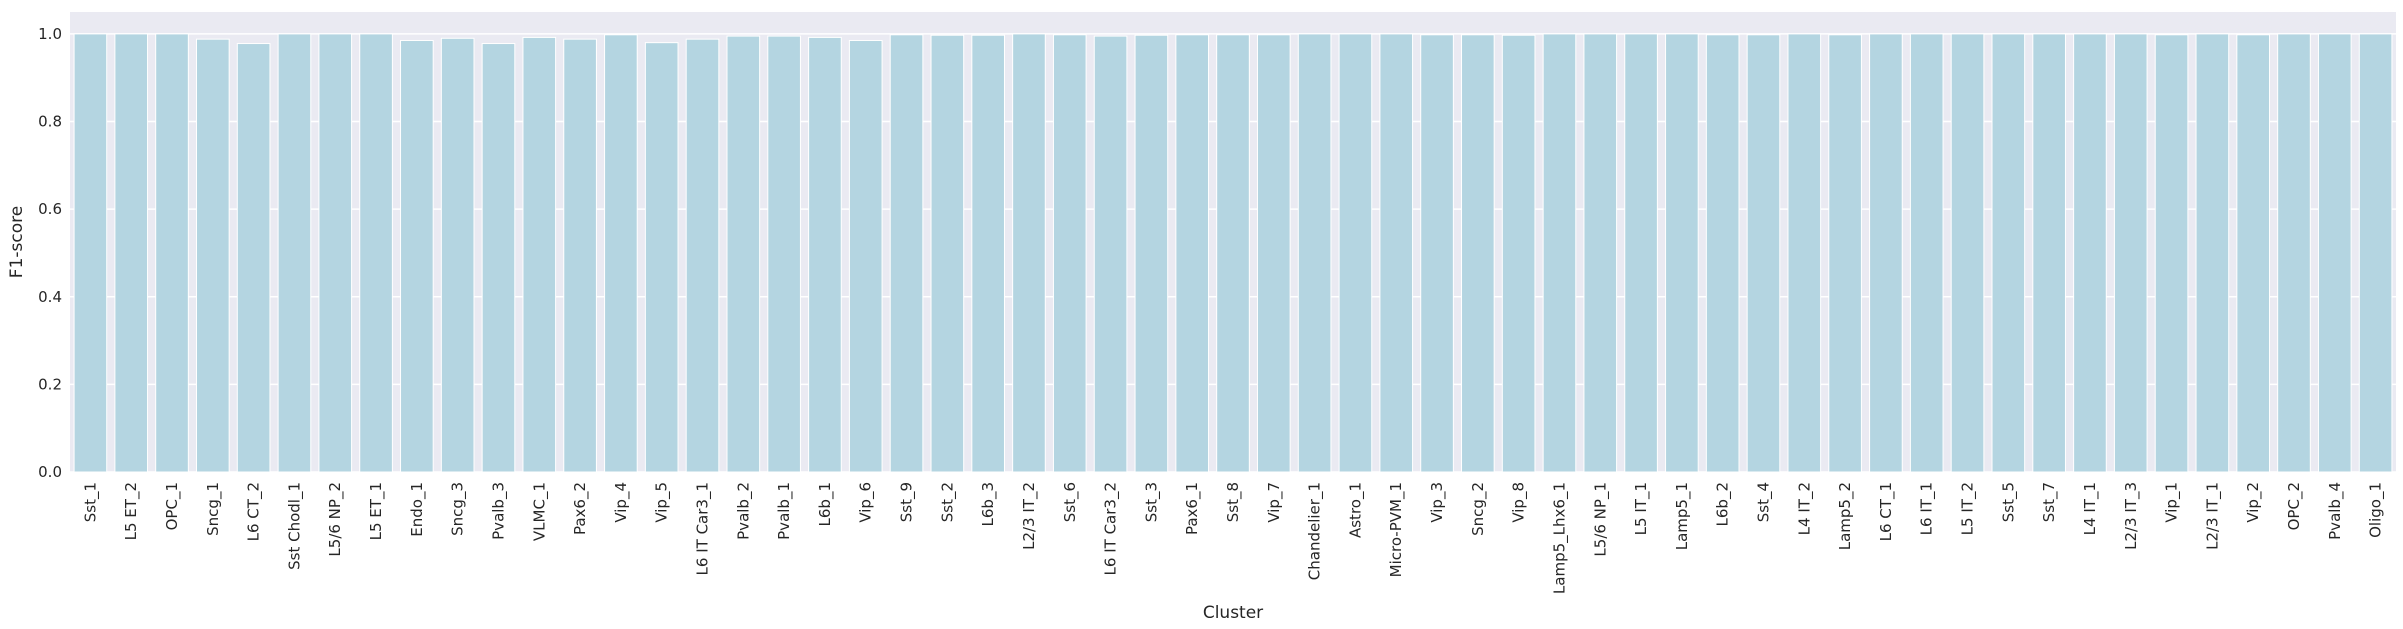 This screenshot has width=2403, height=629. What do you see at coordinates (703, 528) in the screenshot?
I see `x-tick-label: L6 IT Car3_1` at bounding box center [703, 528].